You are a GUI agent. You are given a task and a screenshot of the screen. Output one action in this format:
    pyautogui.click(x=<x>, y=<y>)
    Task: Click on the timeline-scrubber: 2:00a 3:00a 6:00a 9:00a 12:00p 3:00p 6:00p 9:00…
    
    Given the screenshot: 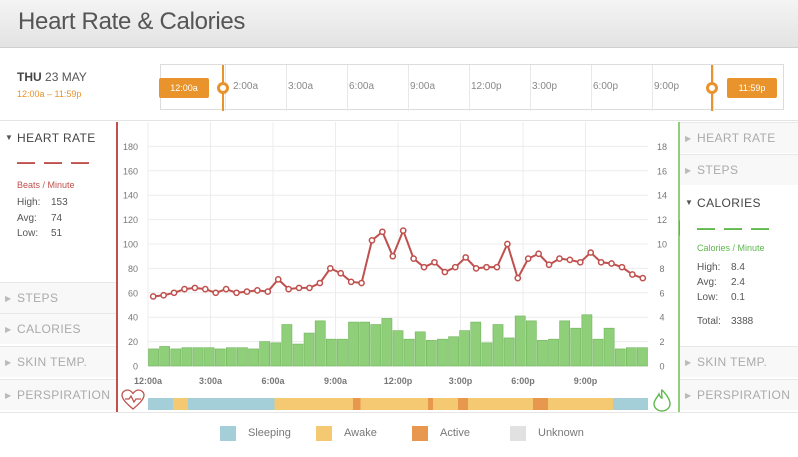 What is the action you would take?
    pyautogui.click(x=471, y=87)
    